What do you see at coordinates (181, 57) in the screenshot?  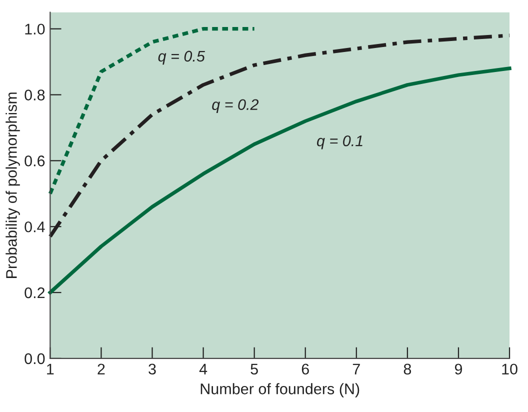 I see `series-label: q = 0.5` at bounding box center [181, 57].